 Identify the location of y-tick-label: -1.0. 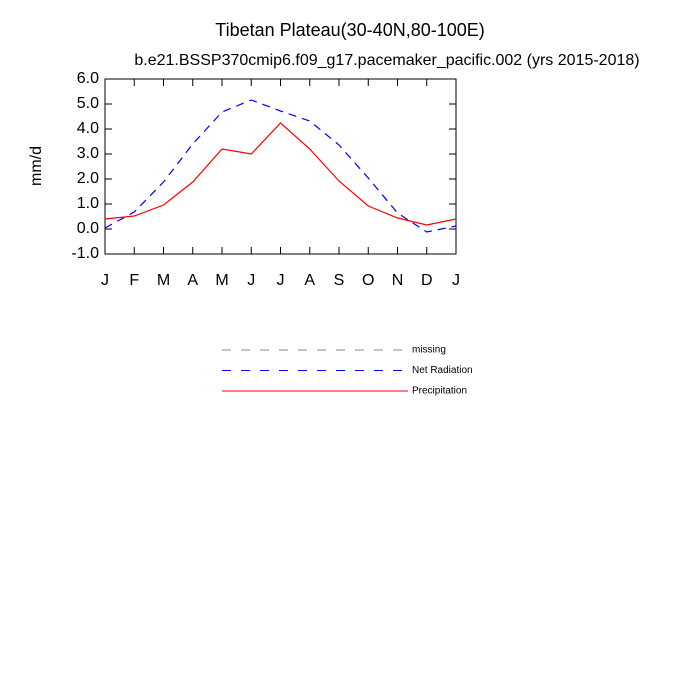
(85, 253).